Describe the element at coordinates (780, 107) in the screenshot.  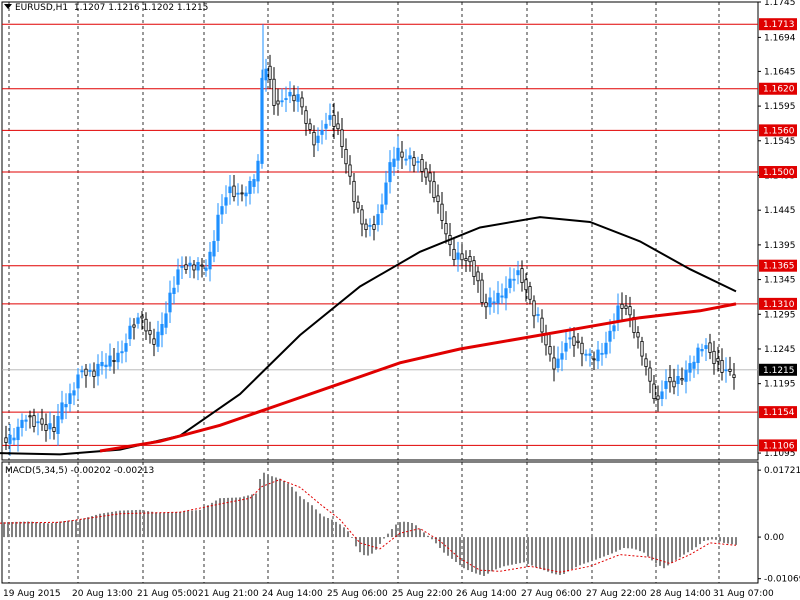
I see `y-tick-label: 1.1595` at that location.